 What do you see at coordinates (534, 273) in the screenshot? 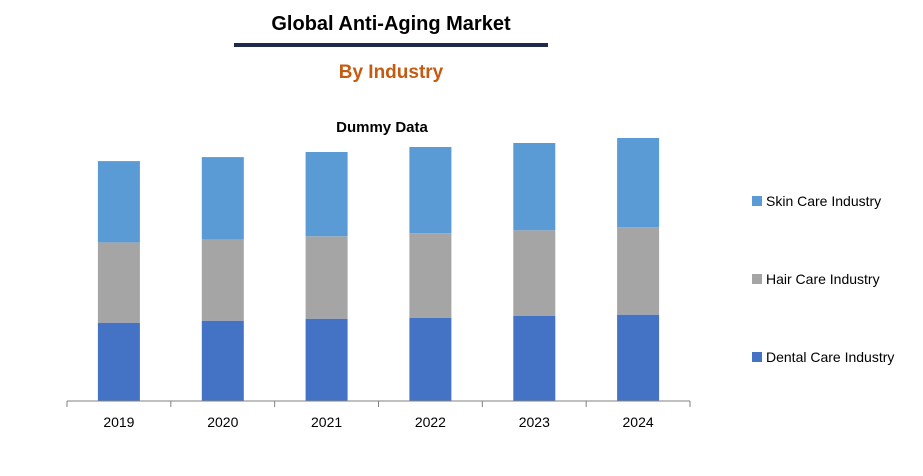
I see `bar-hair-care-industry-2023` at bounding box center [534, 273].